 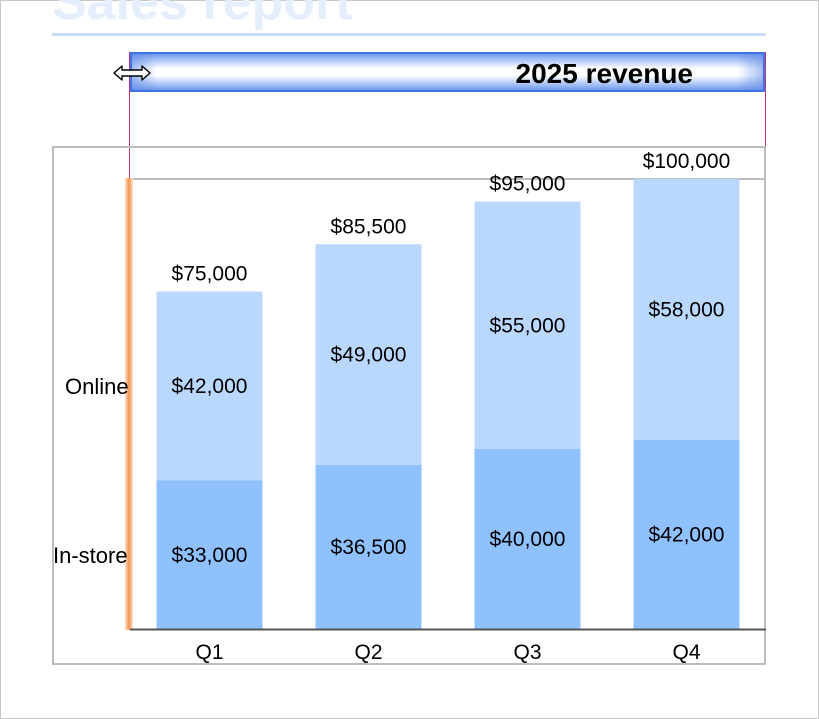 I want to click on data-label-in-store-q3: $40,000, so click(x=528, y=539).